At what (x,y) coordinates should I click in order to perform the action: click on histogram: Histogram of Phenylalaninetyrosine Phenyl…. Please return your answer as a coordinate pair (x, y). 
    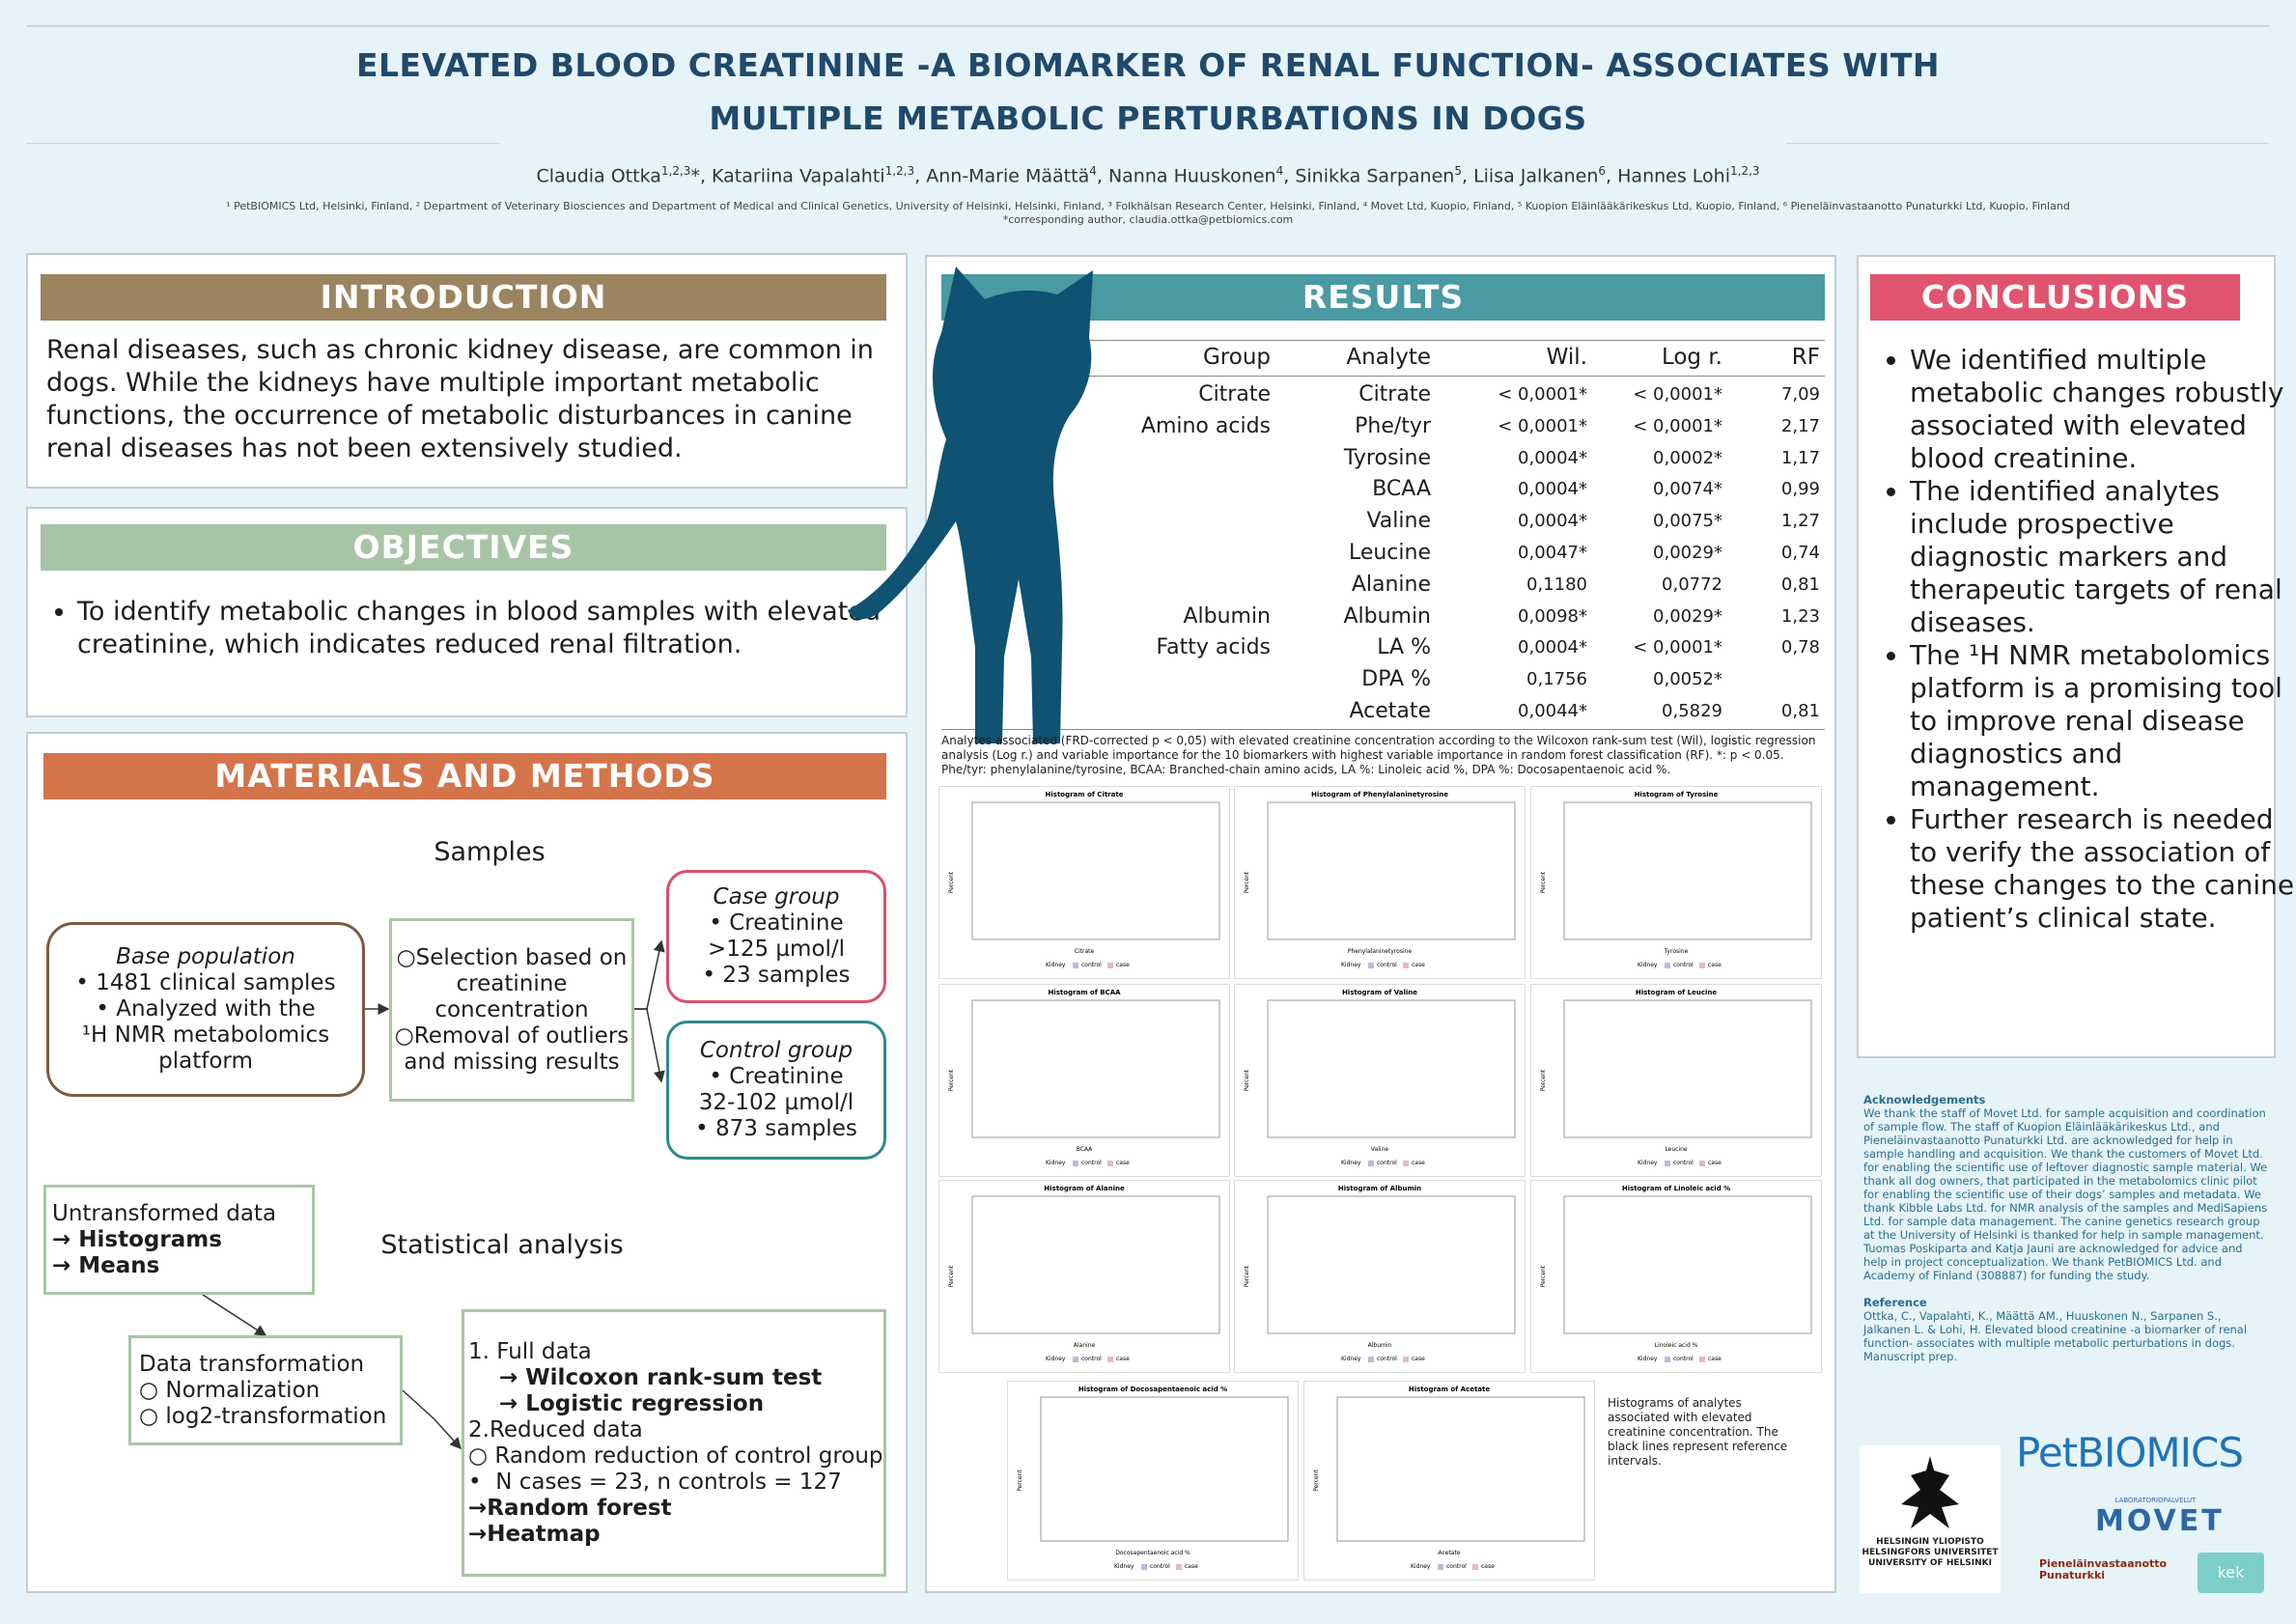
    Looking at the image, I should click on (1380, 883).